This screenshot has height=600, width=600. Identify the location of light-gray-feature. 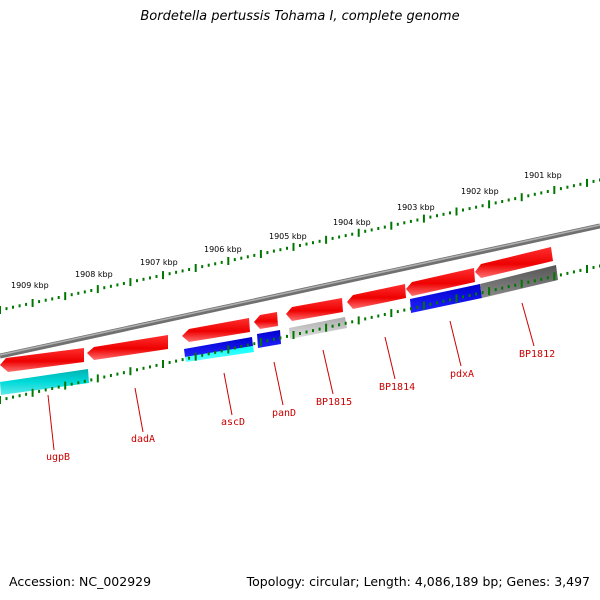
(318, 328).